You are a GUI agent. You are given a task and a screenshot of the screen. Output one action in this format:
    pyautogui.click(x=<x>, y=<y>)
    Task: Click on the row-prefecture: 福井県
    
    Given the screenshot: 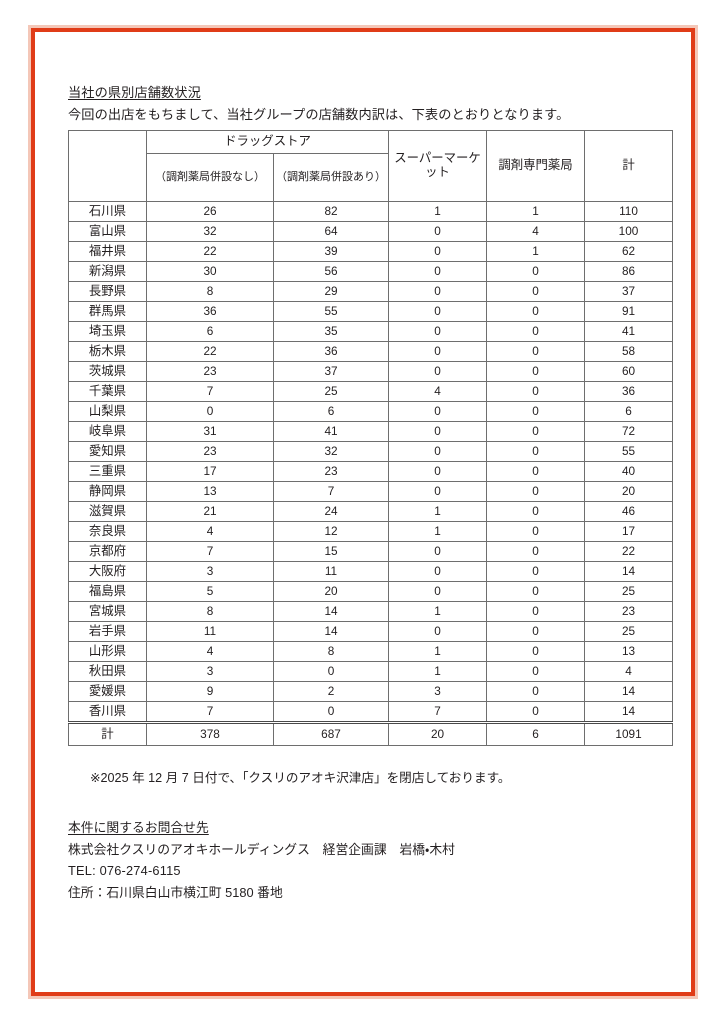 What is the action you would take?
    pyautogui.click(x=107, y=251)
    